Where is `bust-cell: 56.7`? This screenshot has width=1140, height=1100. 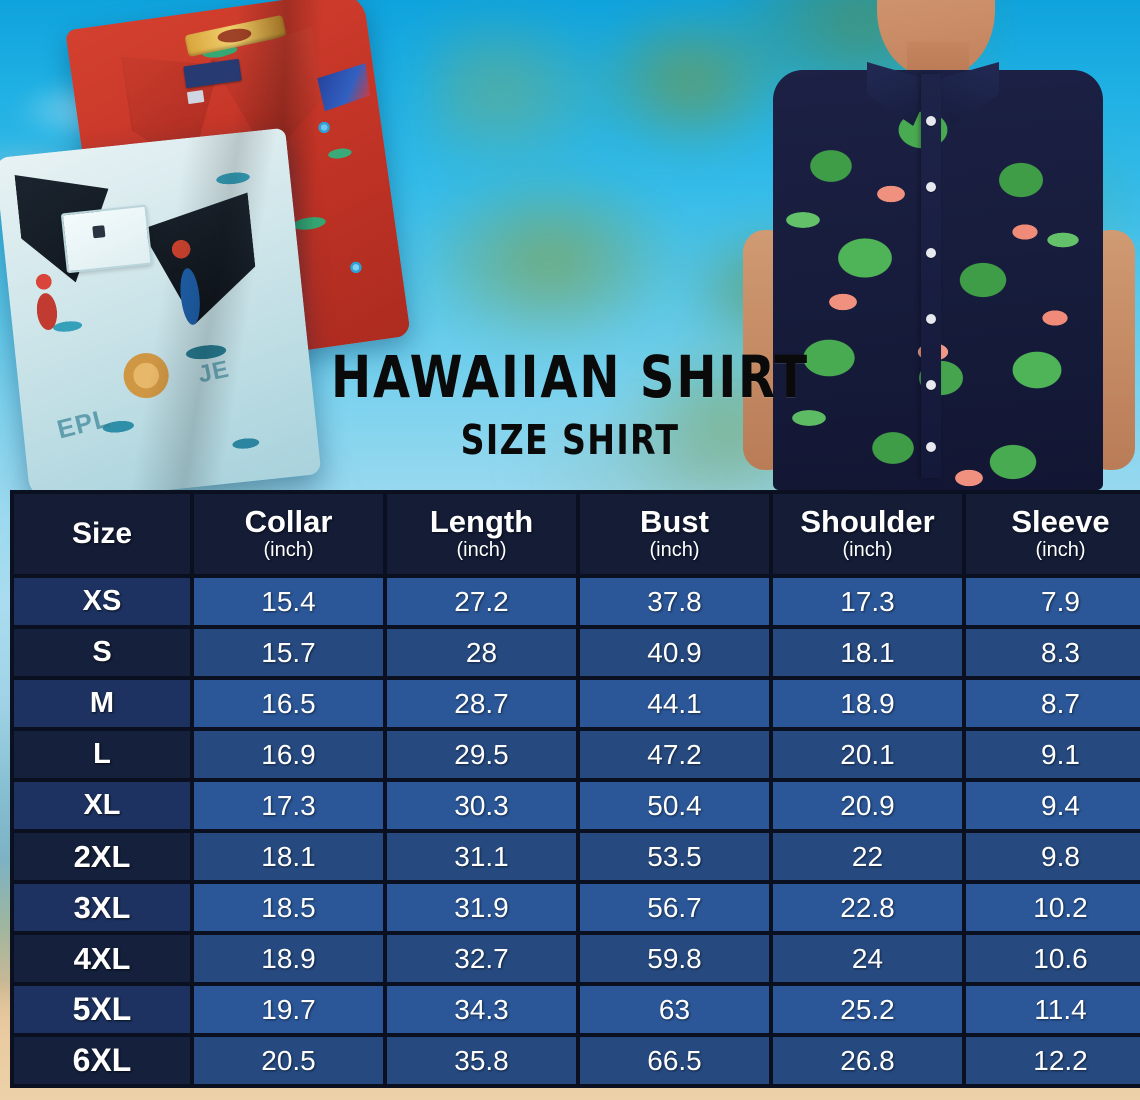 bust-cell: 56.7 is located at coordinates (674, 907).